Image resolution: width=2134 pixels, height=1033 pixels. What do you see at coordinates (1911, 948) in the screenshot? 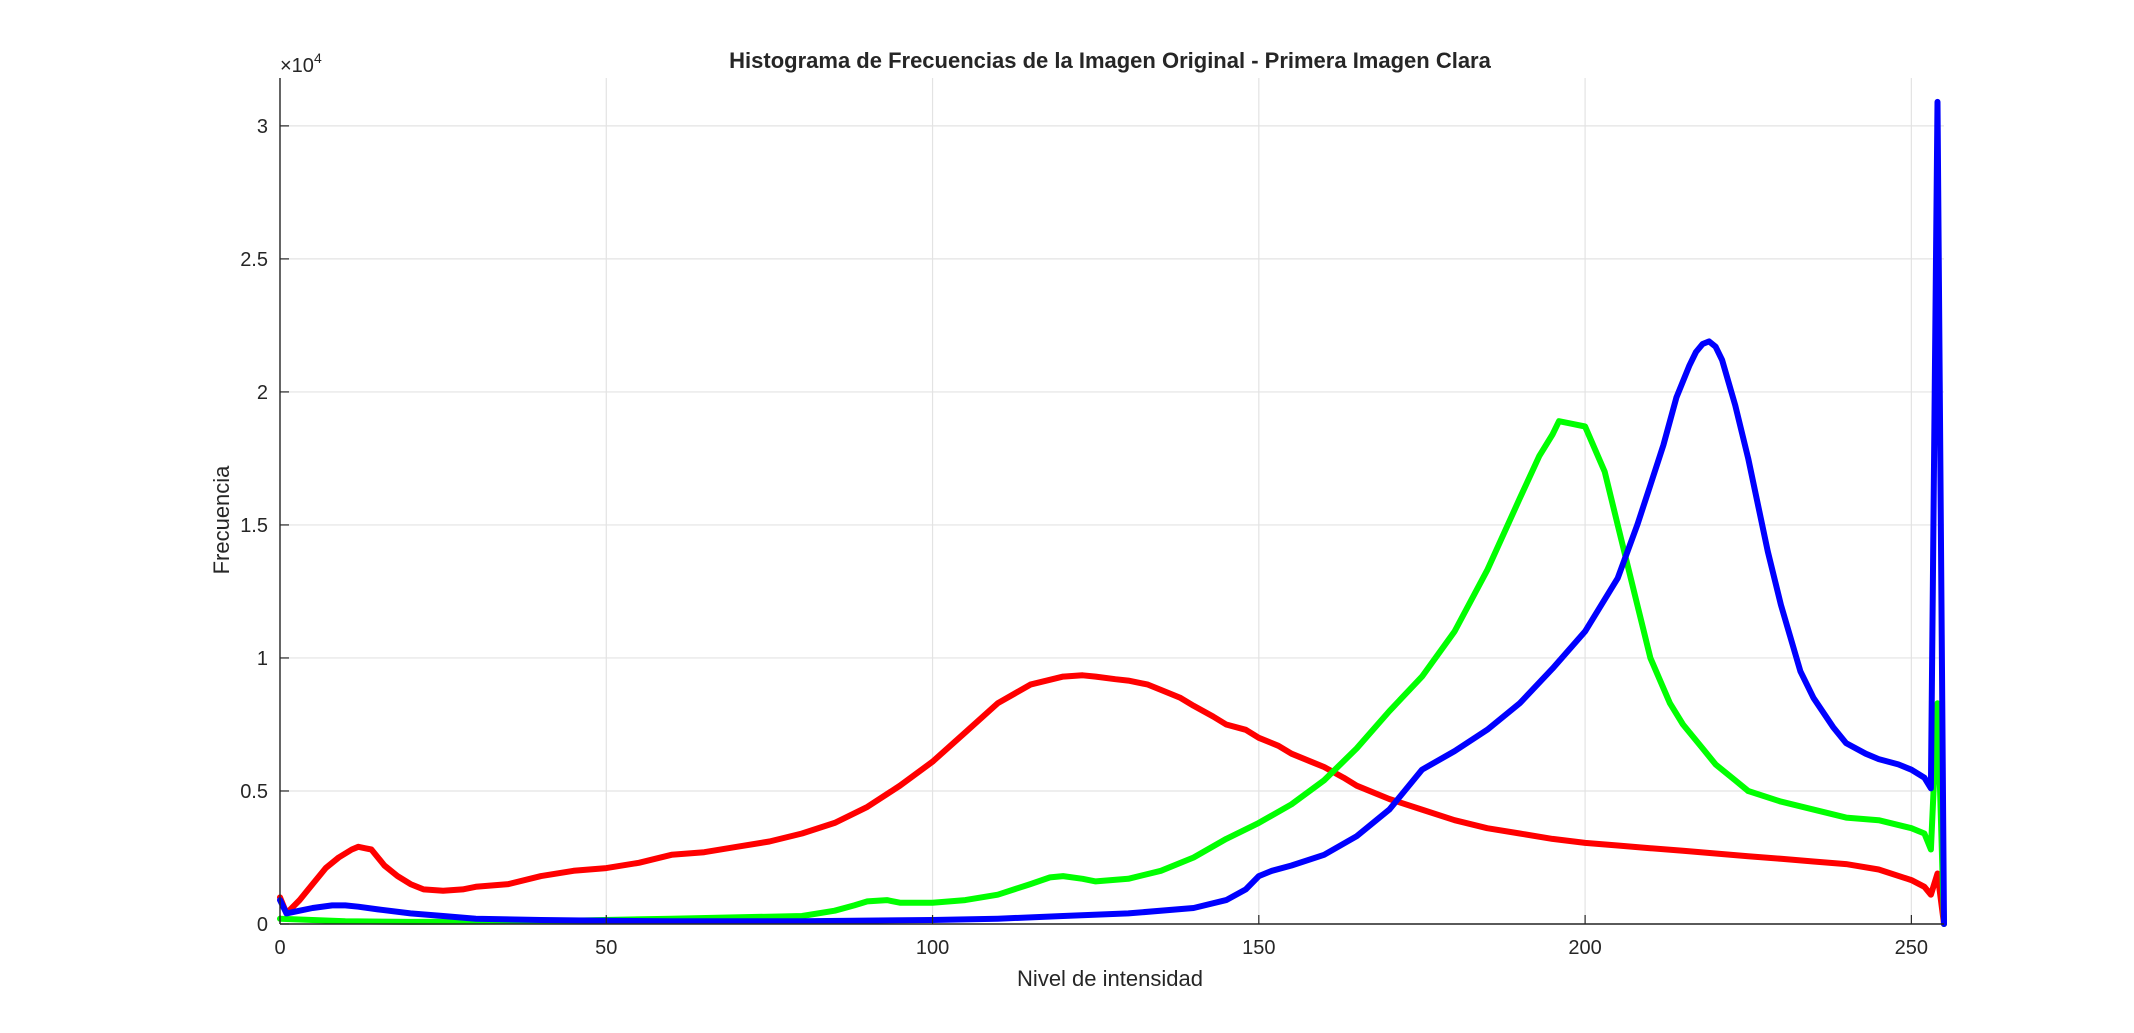
I see `x-tick-label: 250` at bounding box center [1911, 948].